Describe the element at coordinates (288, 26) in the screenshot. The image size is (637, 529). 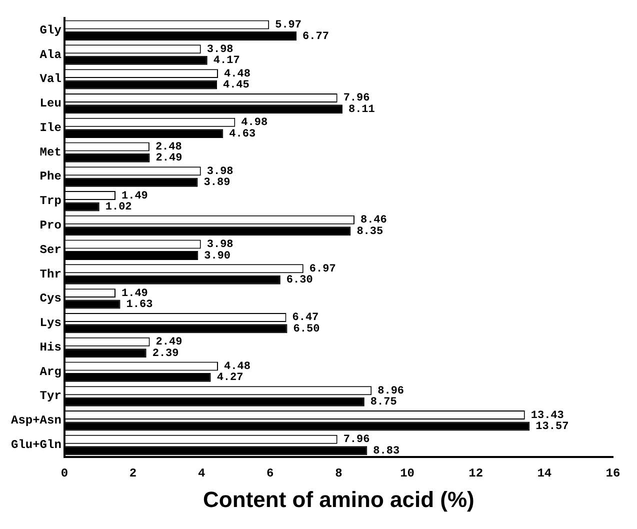
I see `data-label: 5.97` at that location.